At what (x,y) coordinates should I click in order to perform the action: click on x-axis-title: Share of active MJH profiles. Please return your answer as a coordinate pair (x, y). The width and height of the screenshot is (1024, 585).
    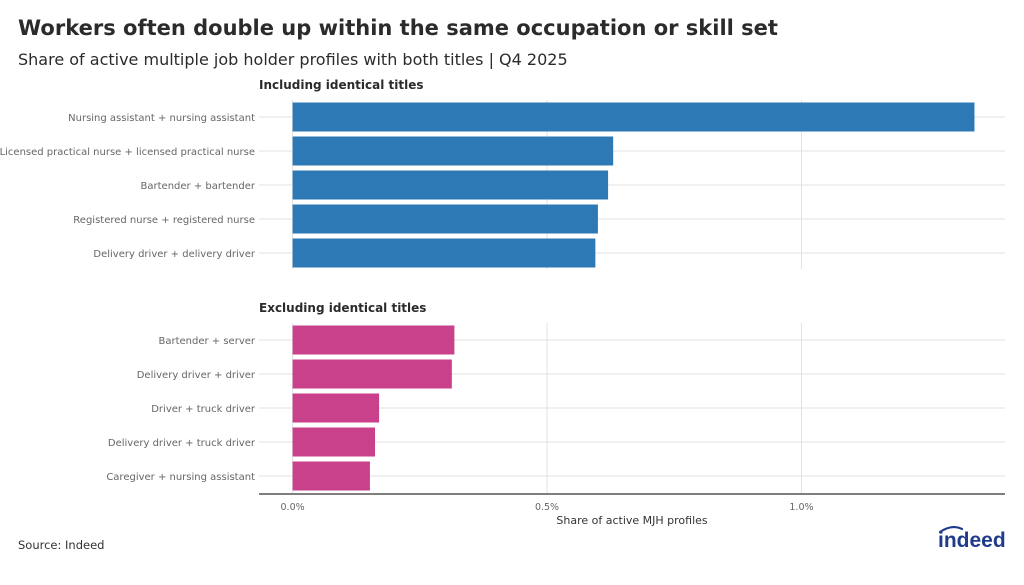
    Looking at the image, I should click on (632, 520).